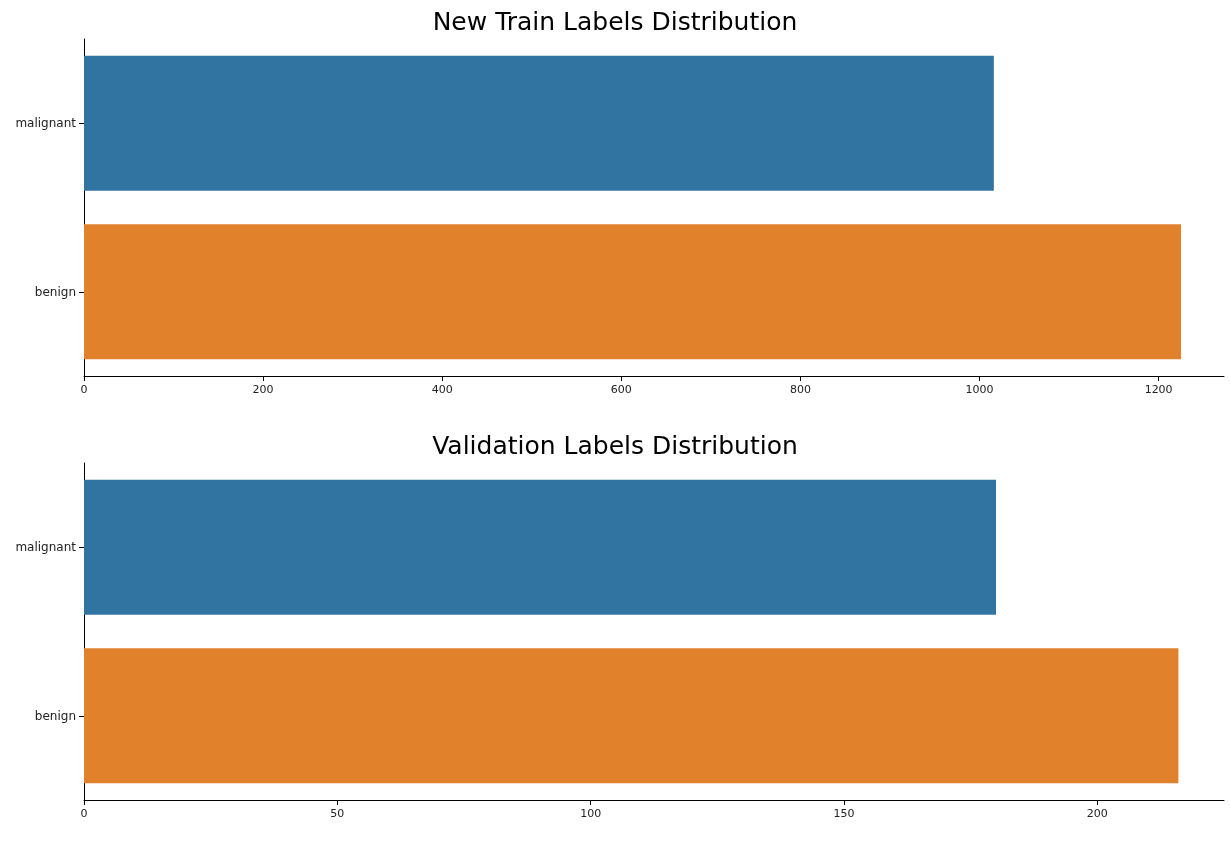 The height and width of the screenshot is (843, 1230). I want to click on chart-title: New Train Labels Distribution, so click(615, 21).